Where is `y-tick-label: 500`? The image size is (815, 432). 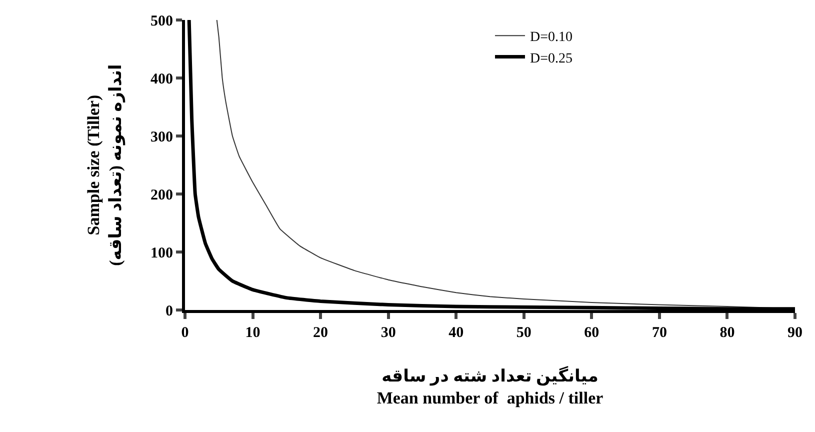
y-tick-label: 500 is located at coordinates (161, 21).